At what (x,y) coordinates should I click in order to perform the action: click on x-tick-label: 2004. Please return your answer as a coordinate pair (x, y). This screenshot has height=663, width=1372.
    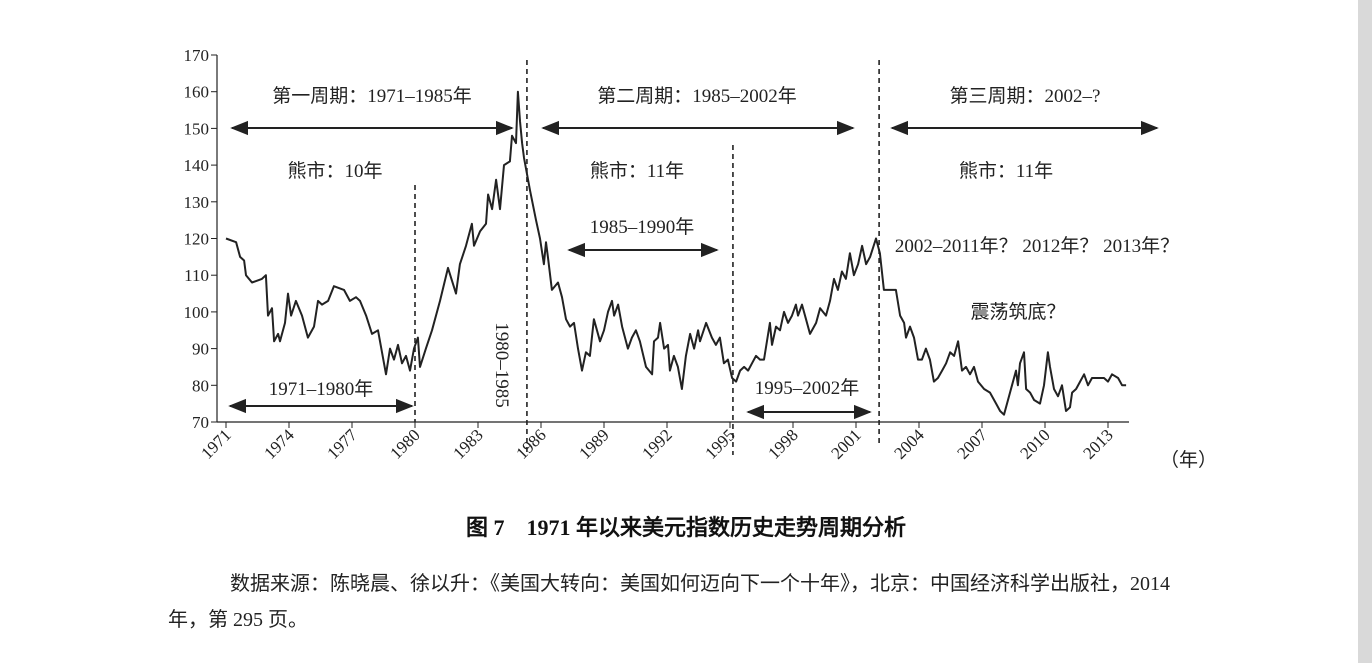
    Looking at the image, I should click on (909, 444).